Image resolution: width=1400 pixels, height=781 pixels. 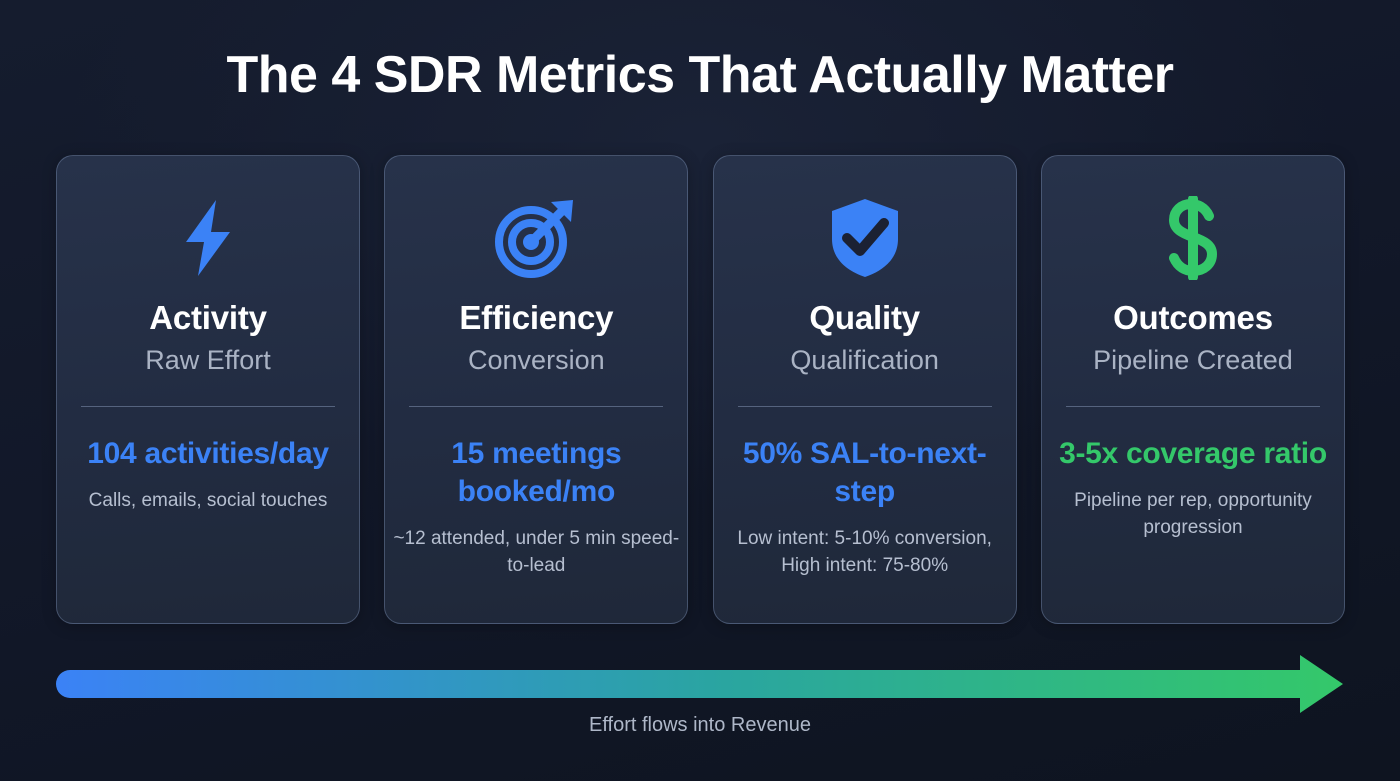 I want to click on flow-arrow, so click(x=700, y=684).